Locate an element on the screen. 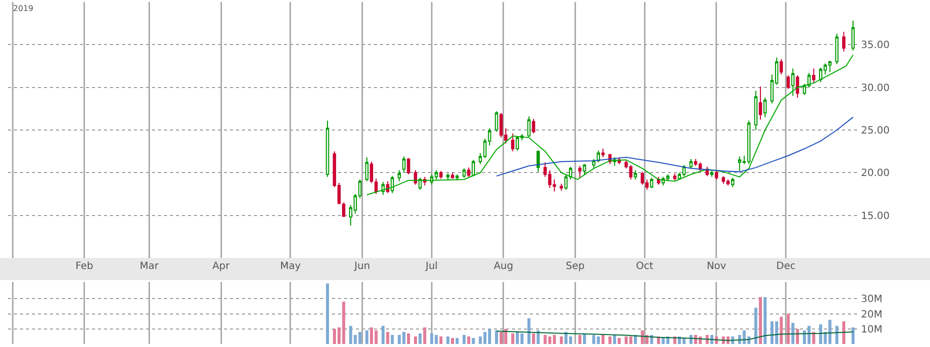  y-tick-label: 15.00 is located at coordinates (875, 216).